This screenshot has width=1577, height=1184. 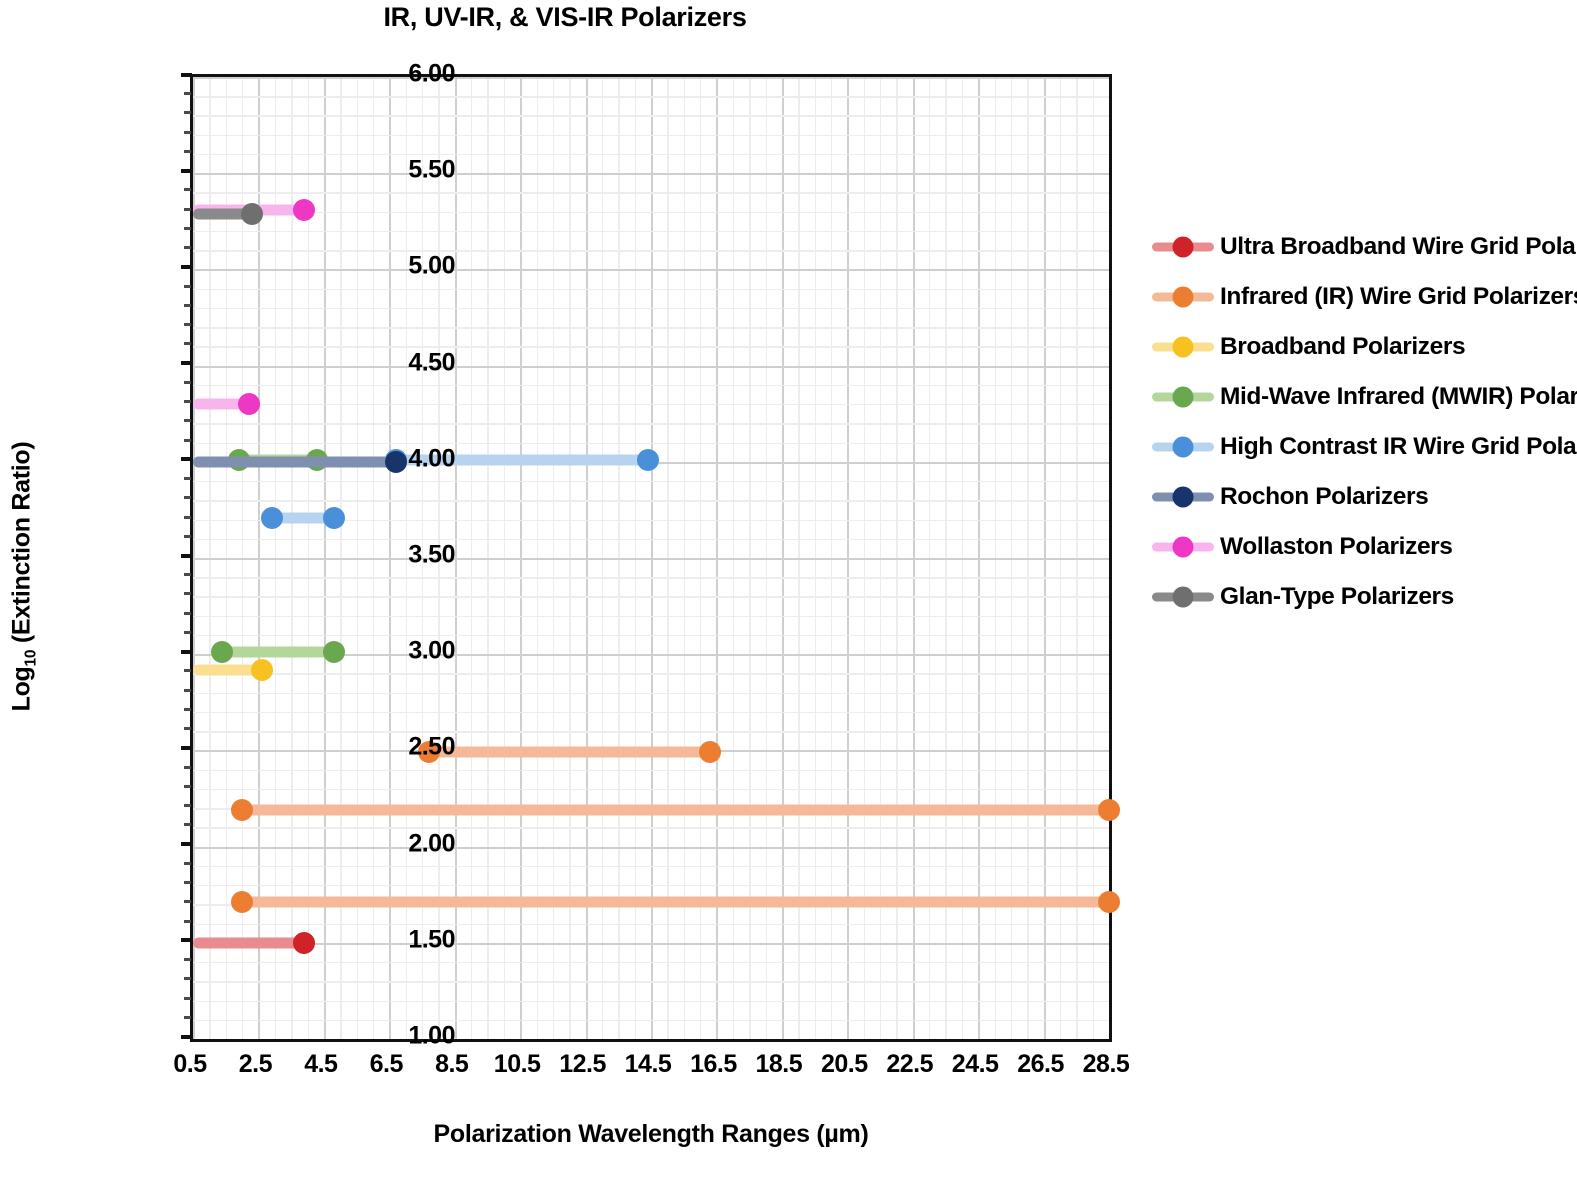 I want to click on legend-item-4: High Contrast IR Wire Grid Polarizers, so click(x=1364, y=447).